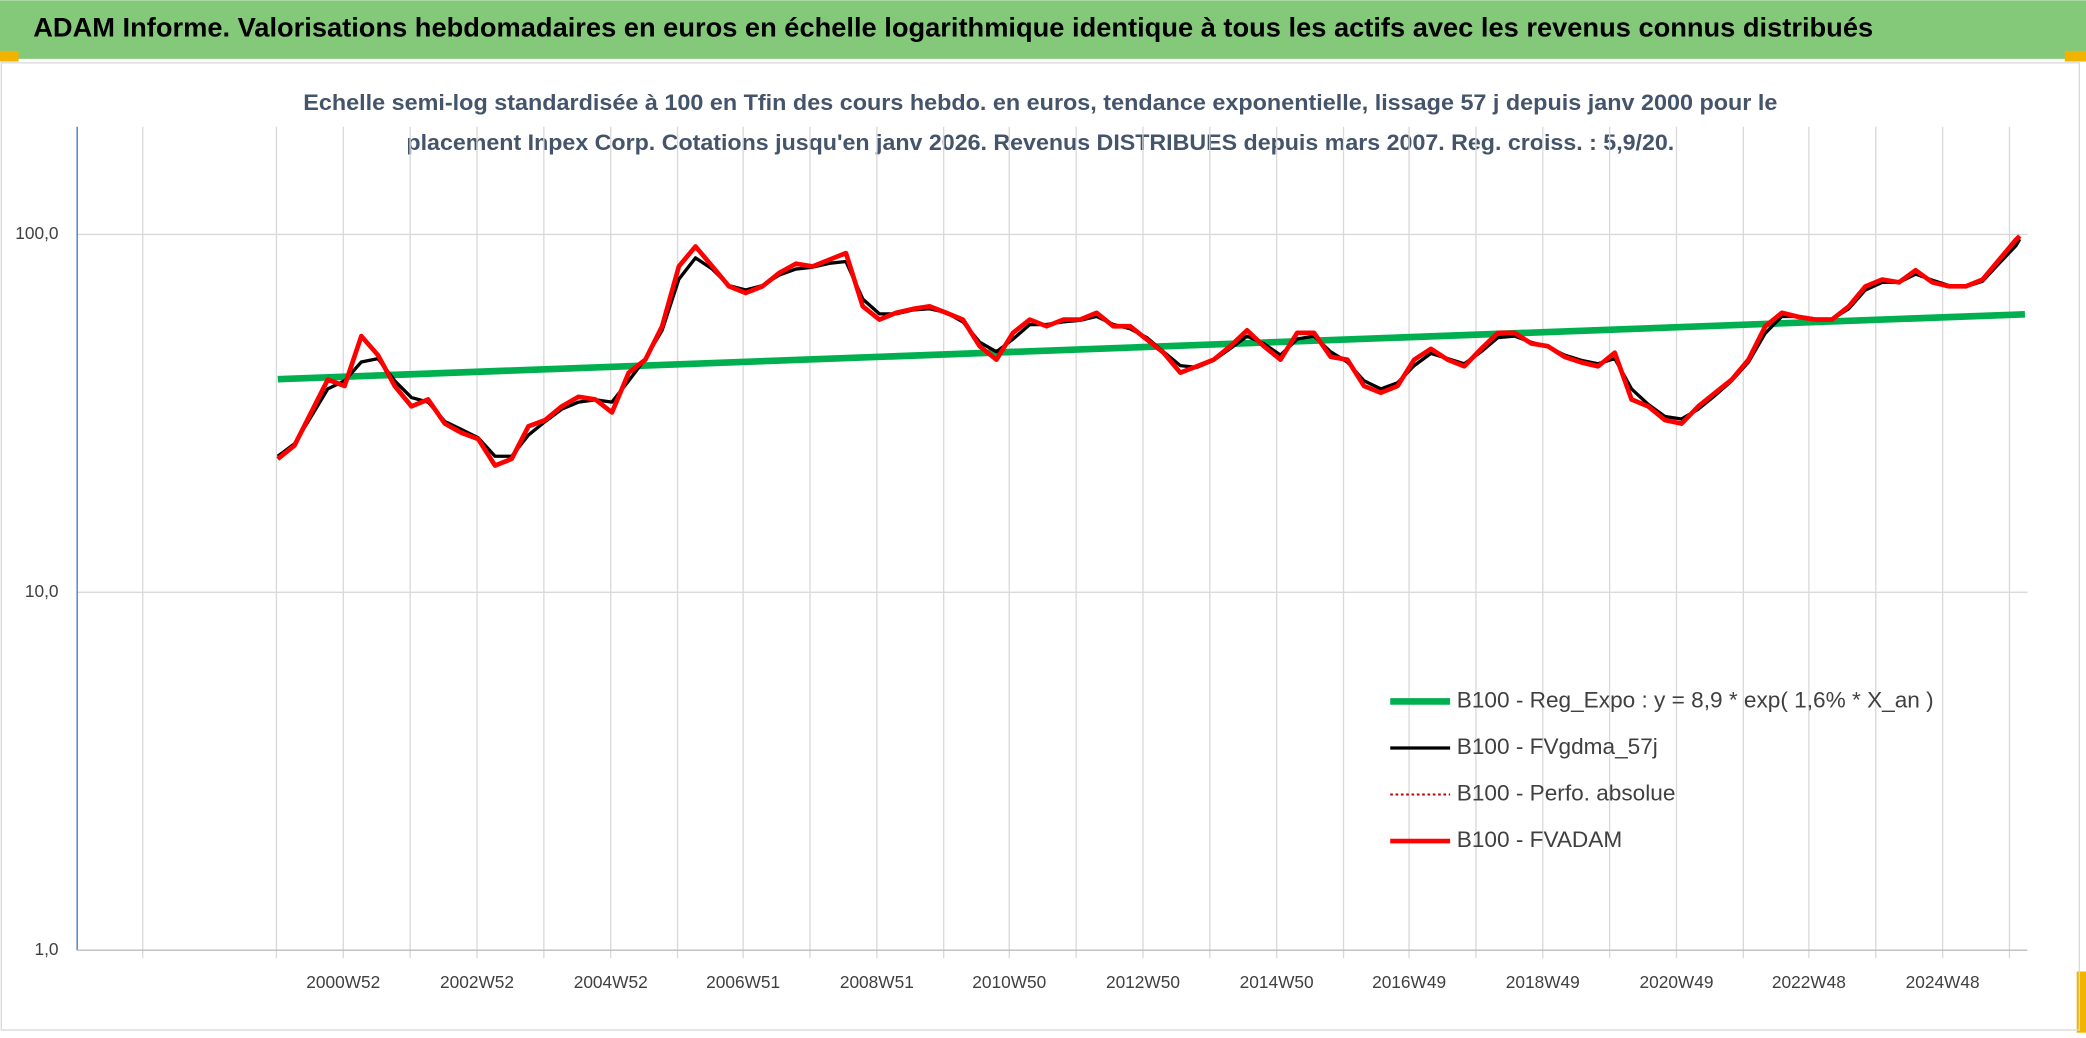  Describe the element at coordinates (1676, 982) in the screenshot. I see `x-tick-label: 2020W49` at that location.